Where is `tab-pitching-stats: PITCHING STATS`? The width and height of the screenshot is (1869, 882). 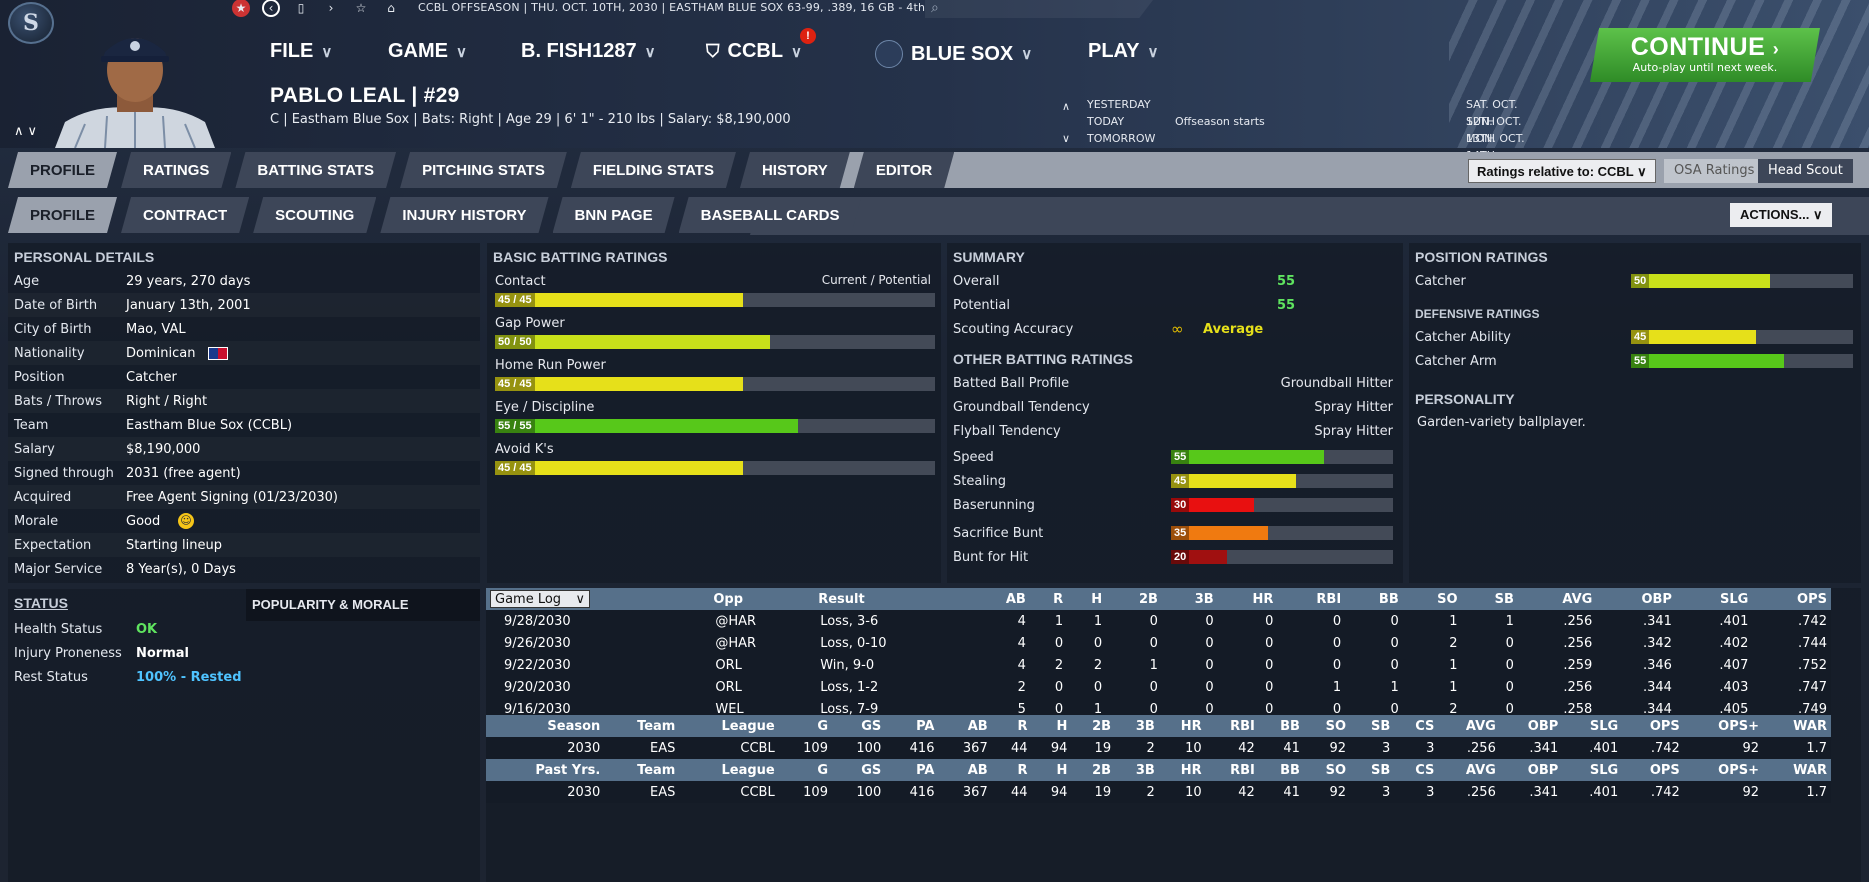
tab-pitching-stats: PITCHING STATS is located at coordinates (483, 170).